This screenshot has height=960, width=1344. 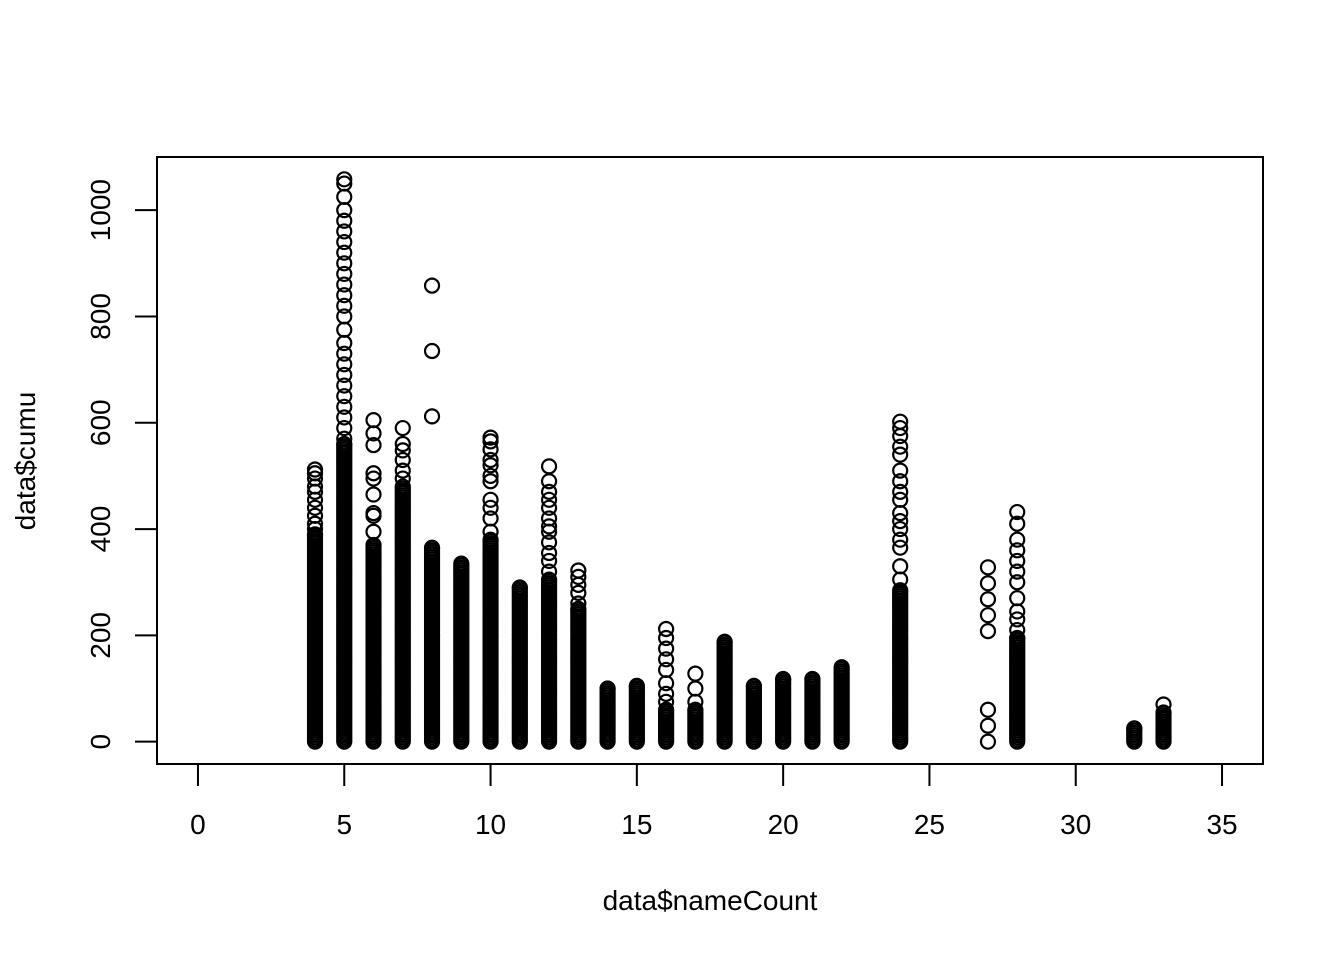 What do you see at coordinates (121, 464) in the screenshot?
I see `y-axis: 0 200 400 600 800 1000` at bounding box center [121, 464].